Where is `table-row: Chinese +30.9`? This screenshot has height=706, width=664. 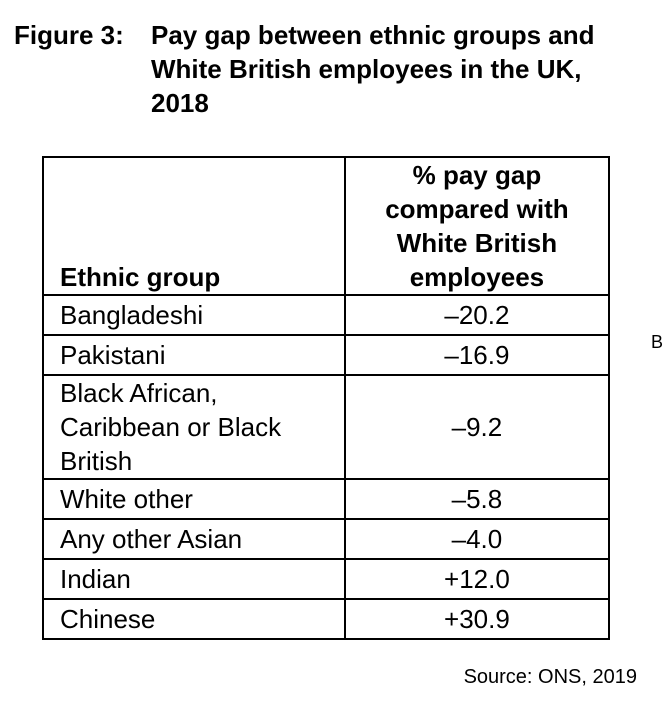 table-row: Chinese +30.9 is located at coordinates (326, 619).